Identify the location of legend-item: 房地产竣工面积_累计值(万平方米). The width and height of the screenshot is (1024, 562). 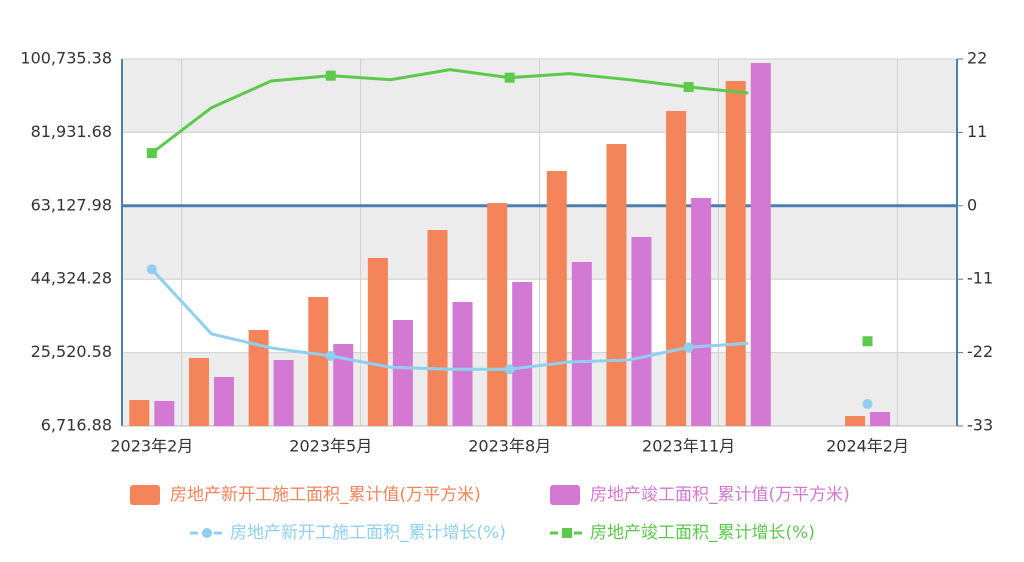
(700, 495).